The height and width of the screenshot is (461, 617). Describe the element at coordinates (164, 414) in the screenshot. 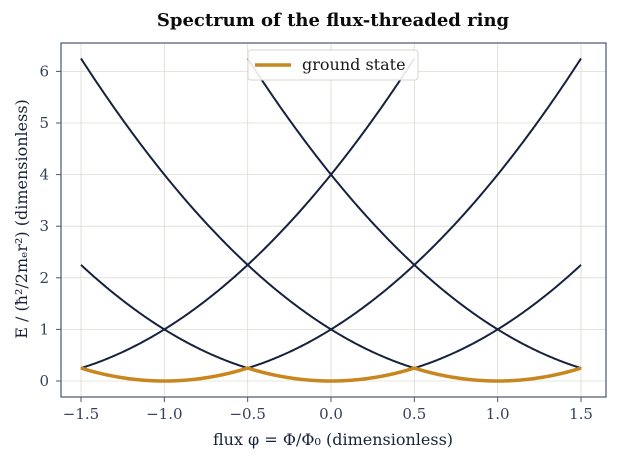

I see `x-tick-label: −1.0` at that location.